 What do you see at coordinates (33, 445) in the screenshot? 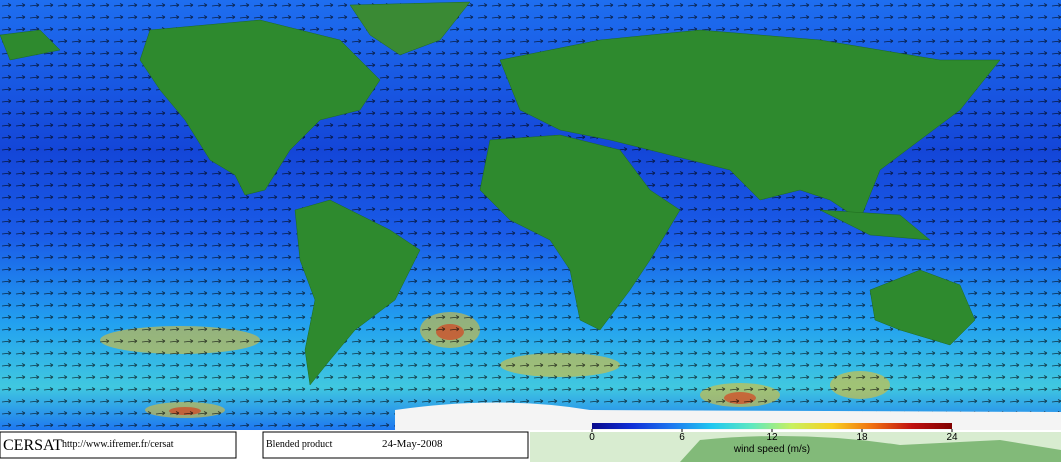
I see `logo: CERSAT` at bounding box center [33, 445].